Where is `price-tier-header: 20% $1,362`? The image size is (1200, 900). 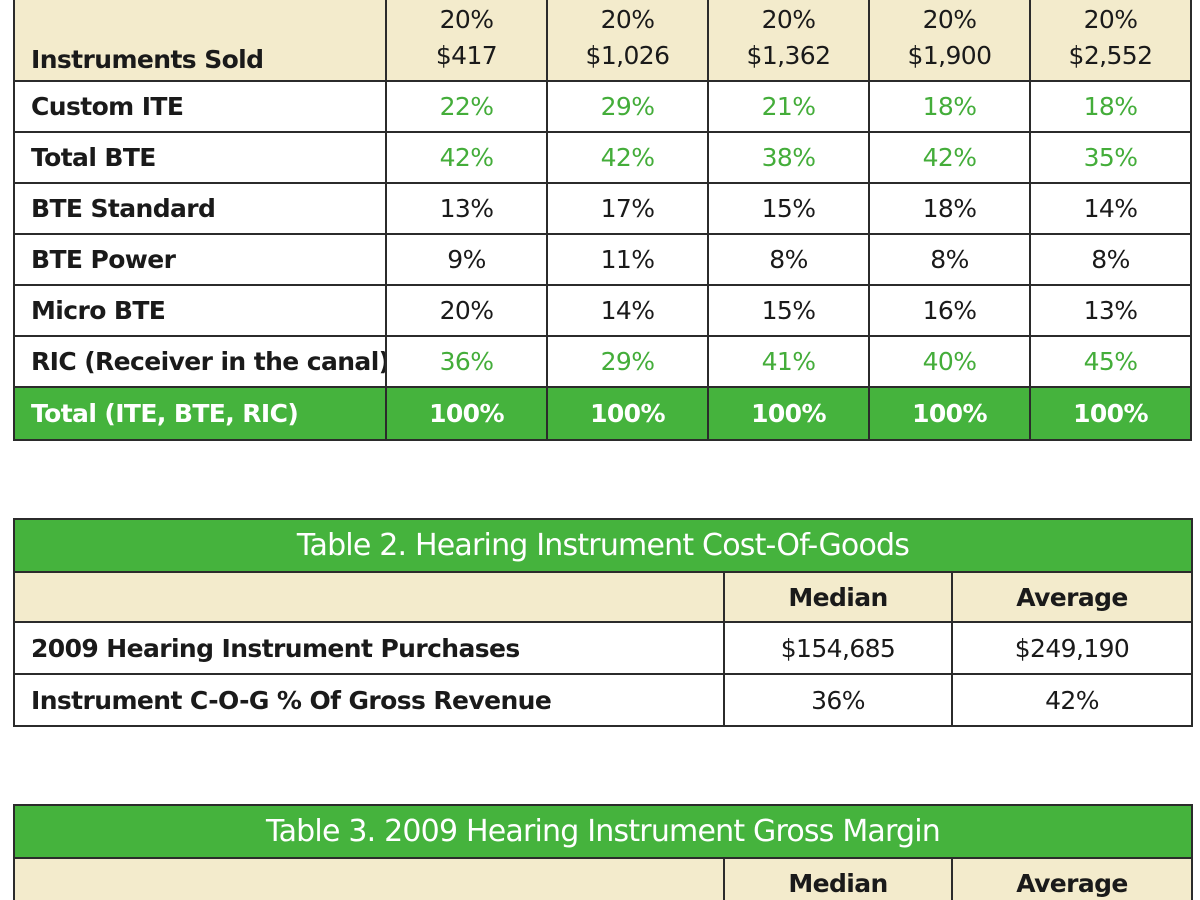
price-tier-header: 20% $1,362 is located at coordinates (788, 41).